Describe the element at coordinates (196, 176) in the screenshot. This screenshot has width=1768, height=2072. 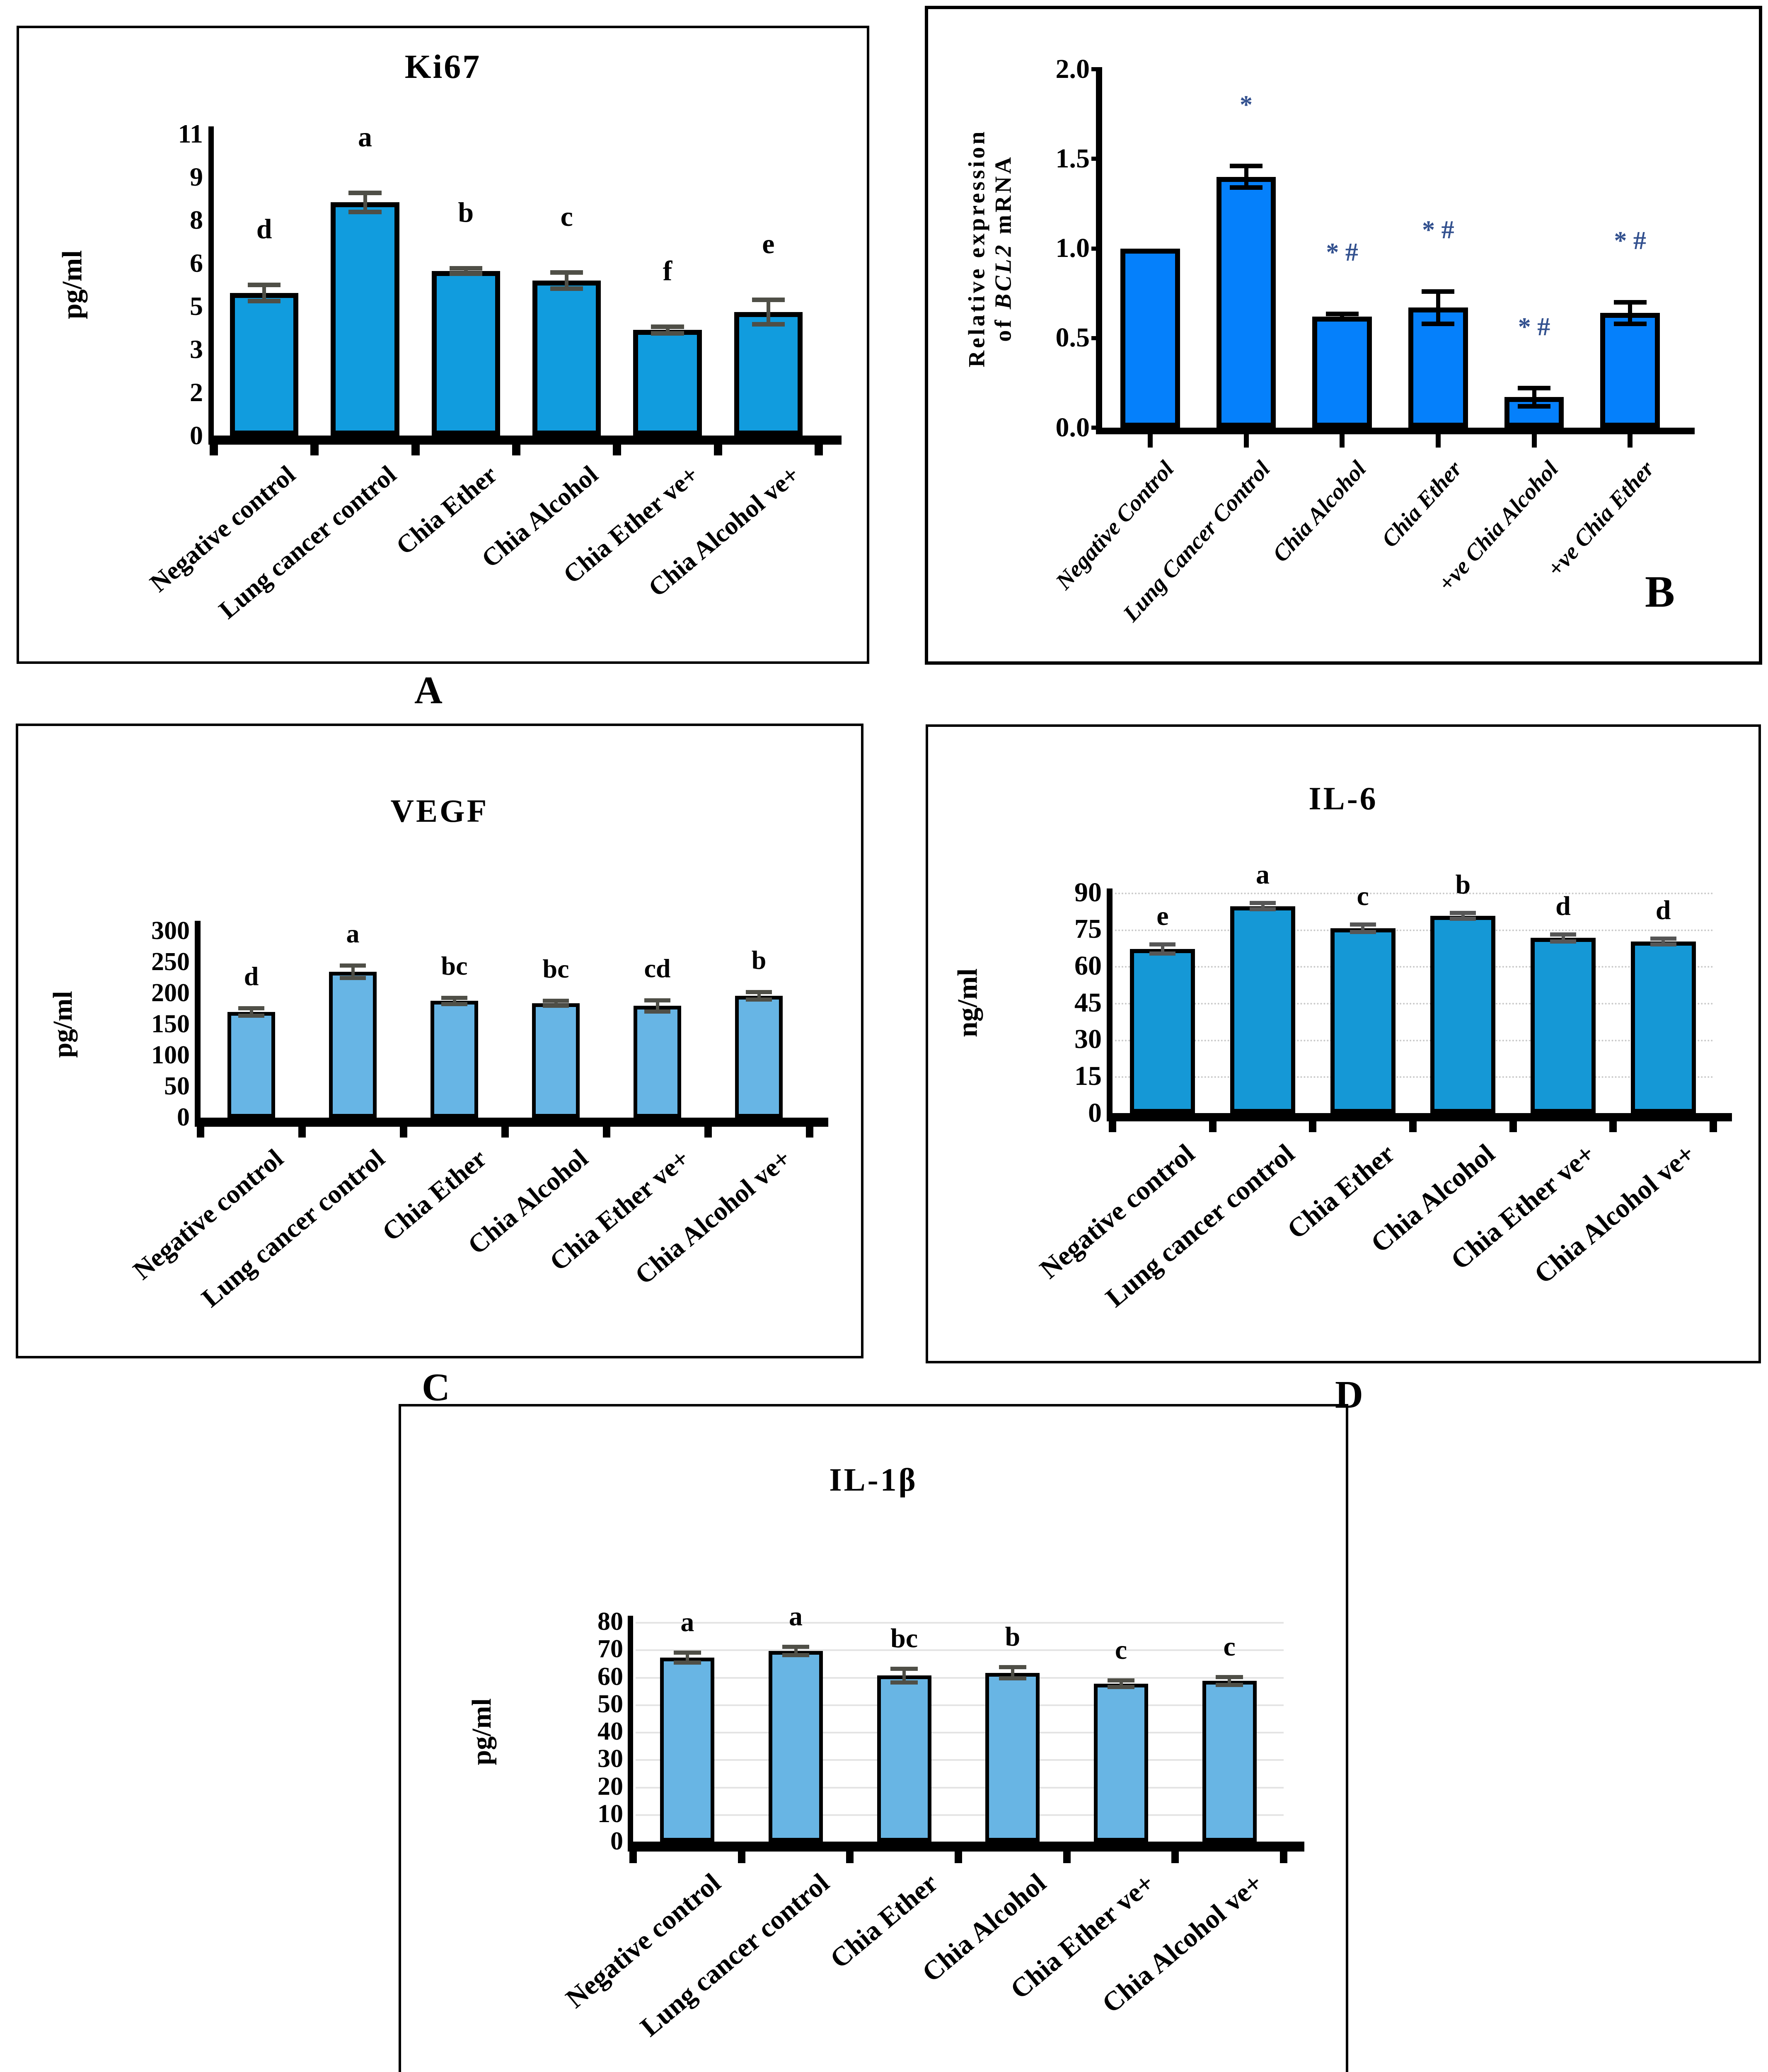
I see `y-tick-label: 9` at that location.